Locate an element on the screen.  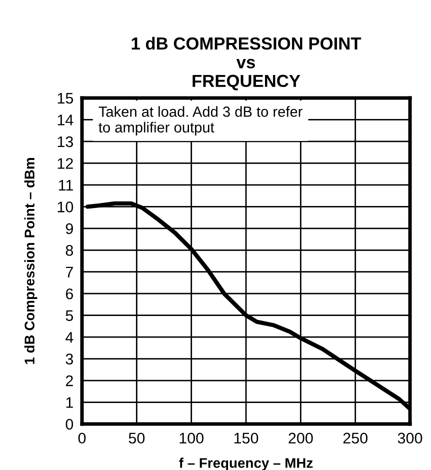
y-tick-label: 1 is located at coordinates (69, 402).